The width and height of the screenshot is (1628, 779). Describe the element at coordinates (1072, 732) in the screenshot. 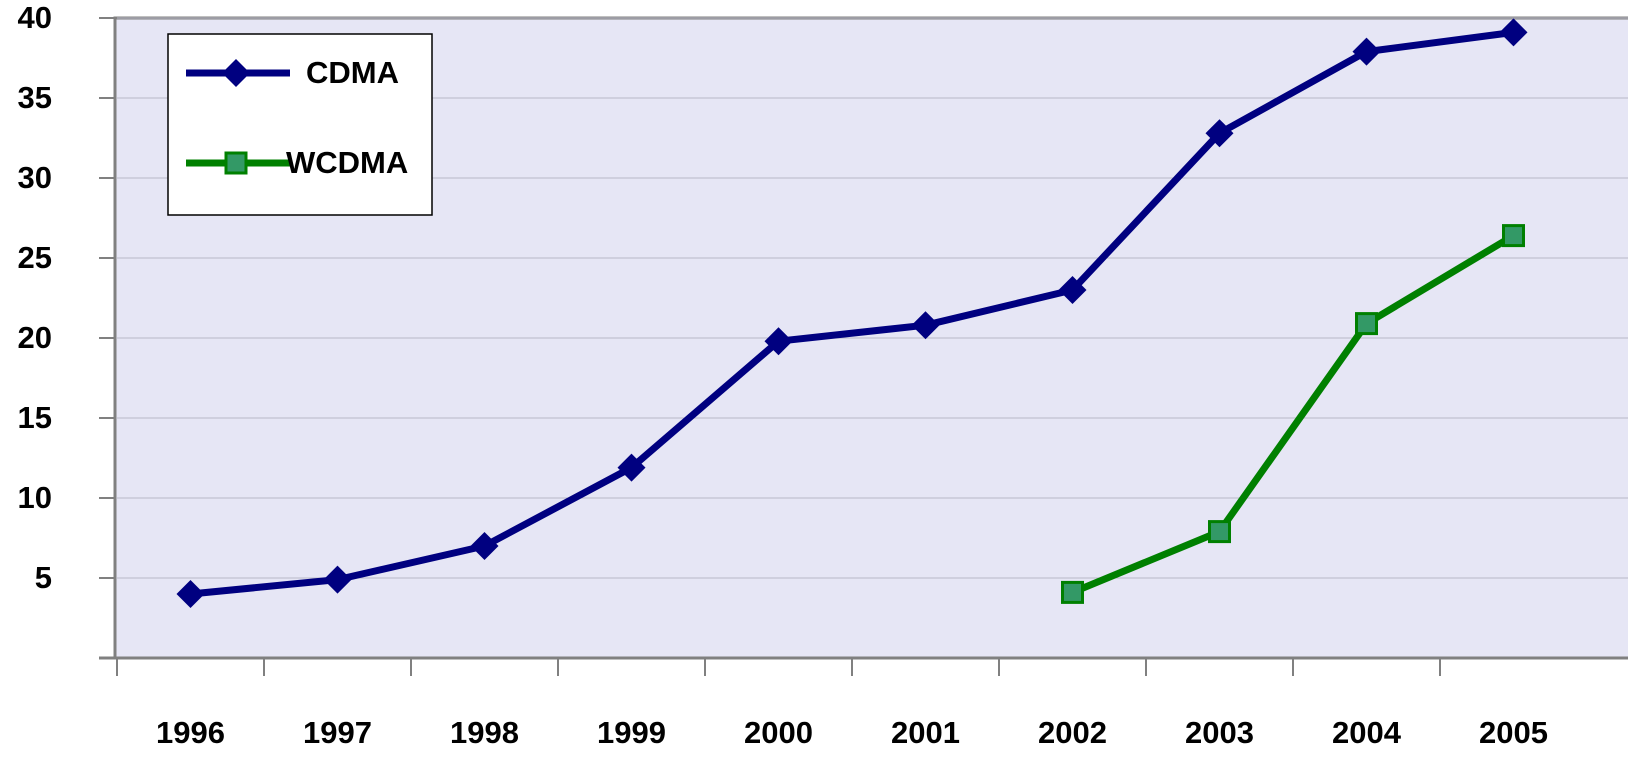

I see `x-tick-label: 2002` at that location.